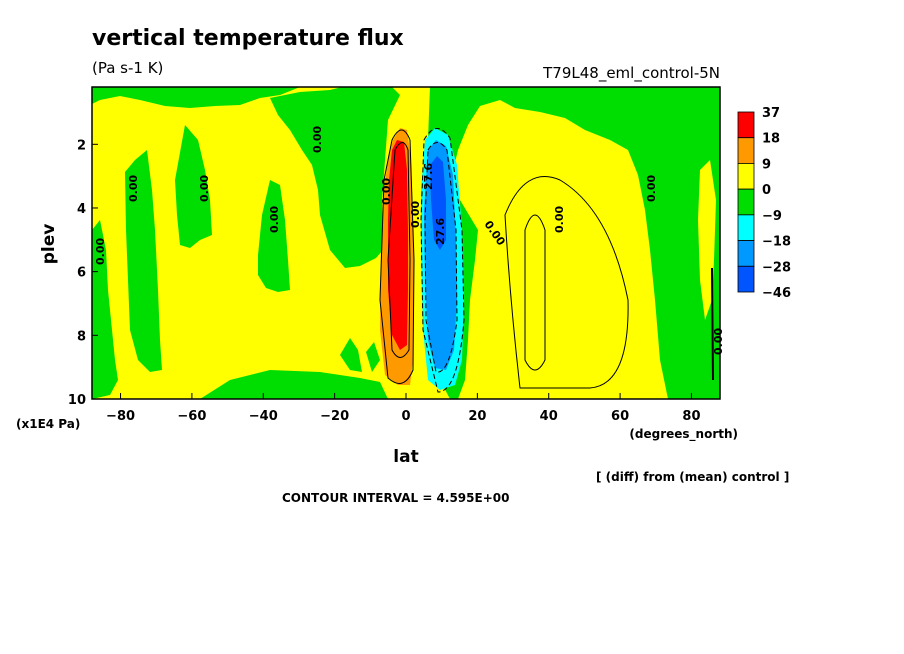 Image resolution: width=904 pixels, height=654 pixels. Describe the element at coordinates (631, 73) in the screenshot. I see `experiment-label: T79L48_eml_control-5N` at that location.